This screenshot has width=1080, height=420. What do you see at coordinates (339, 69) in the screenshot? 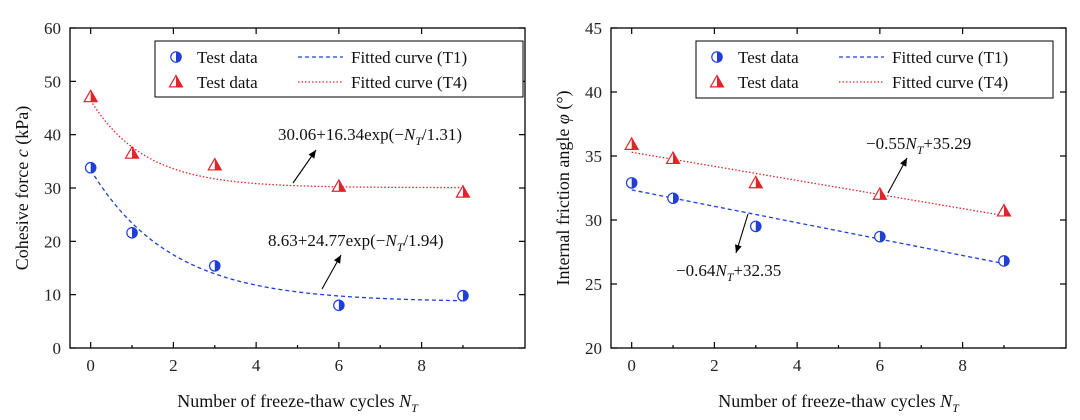
I see `legend-box` at bounding box center [339, 69].